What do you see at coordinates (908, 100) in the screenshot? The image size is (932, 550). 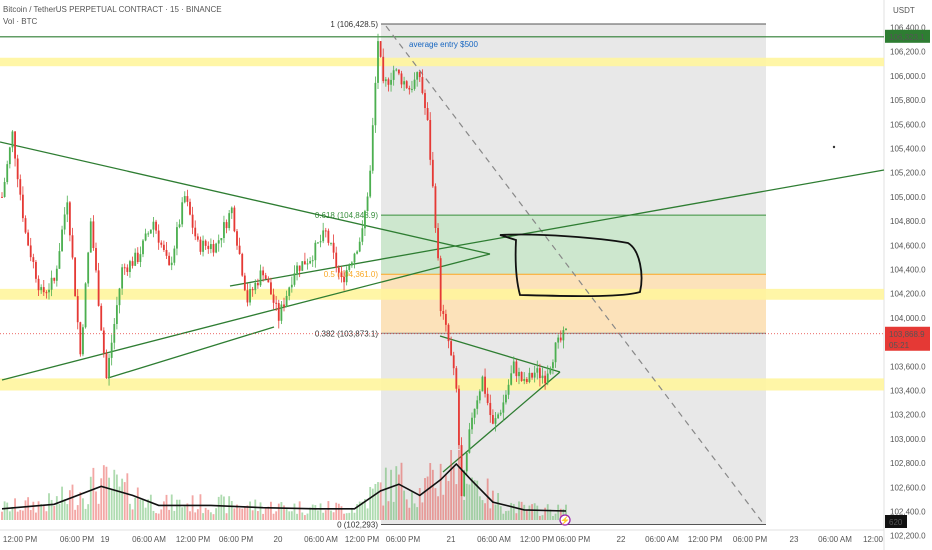 I see `y-tick-label: 105,800.0` at bounding box center [908, 100].